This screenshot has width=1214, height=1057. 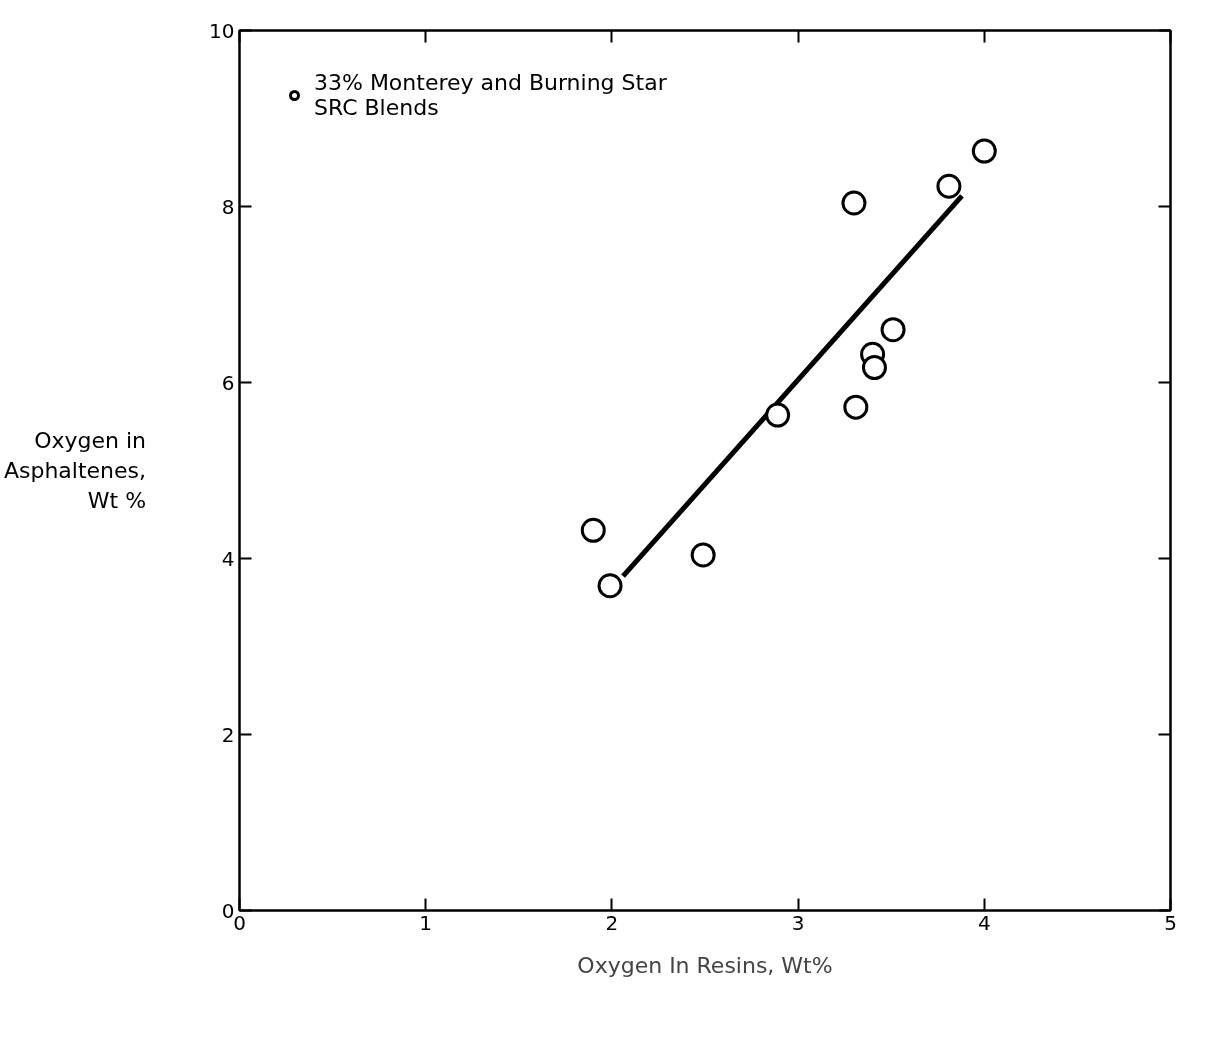 What do you see at coordinates (798, 922) in the screenshot?
I see `x-tick-label: 3` at bounding box center [798, 922].